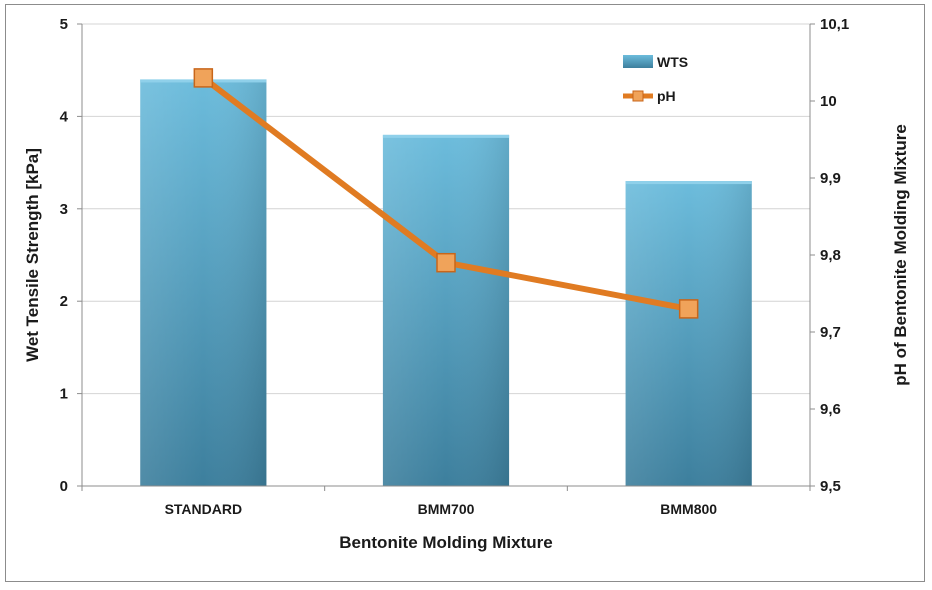 This screenshot has height=590, width=932. What do you see at coordinates (666, 96) in the screenshot?
I see `legend-label-ph: pH` at bounding box center [666, 96].